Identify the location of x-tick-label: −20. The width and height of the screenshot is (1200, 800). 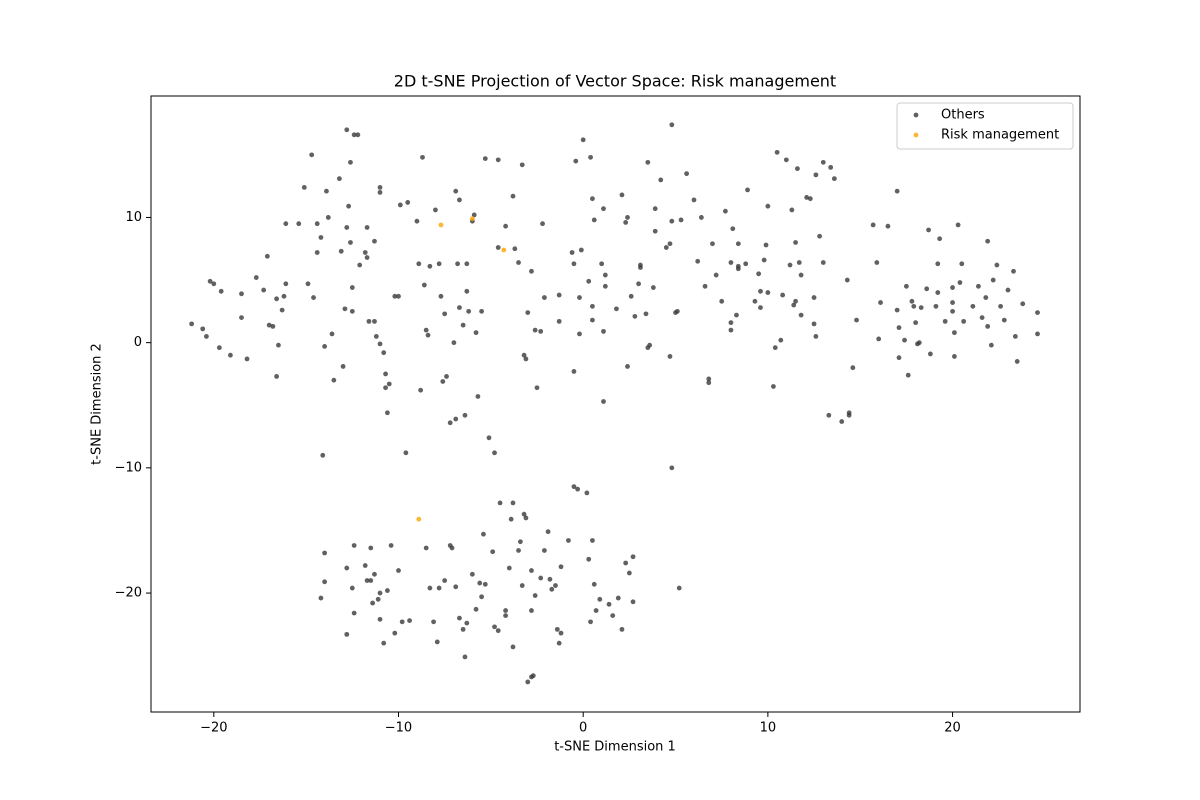
(213, 728).